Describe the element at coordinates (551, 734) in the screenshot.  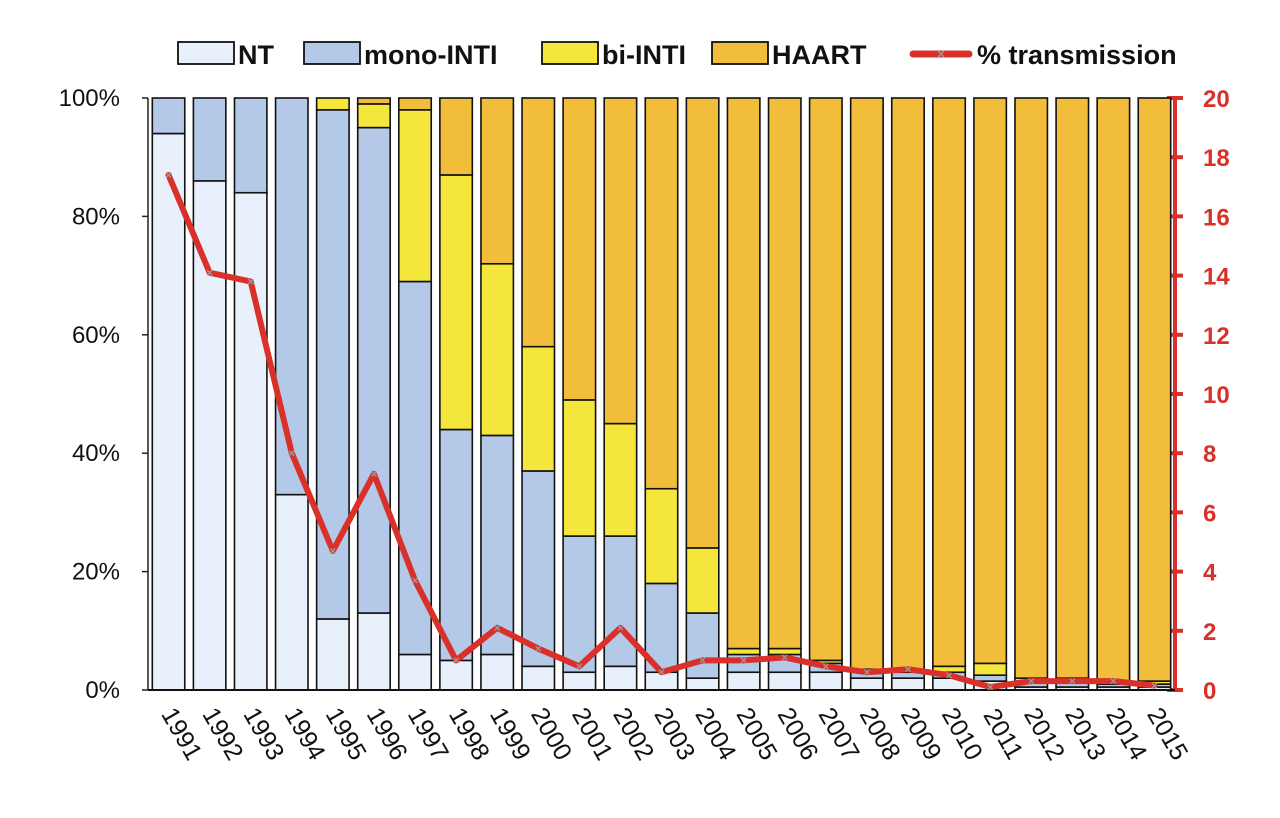
I see `x-tick-label: 2000` at that location.